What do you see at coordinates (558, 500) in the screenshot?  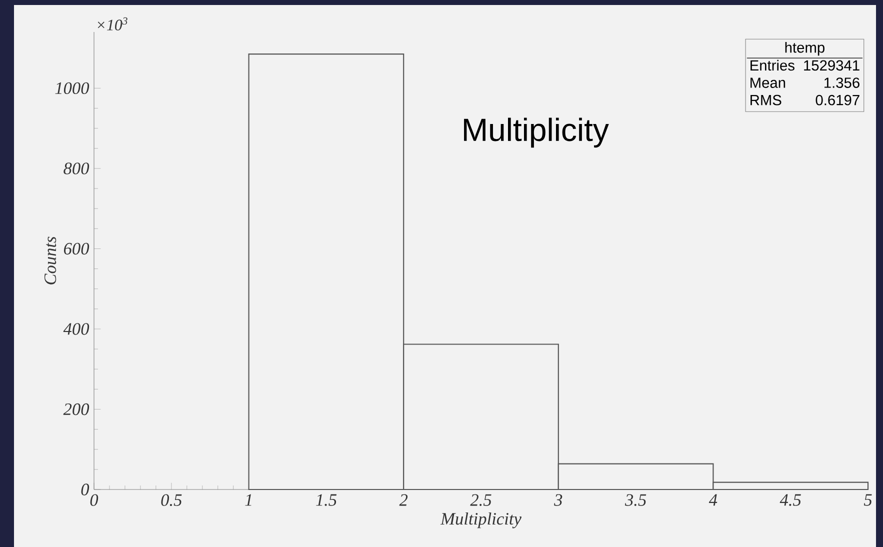 I see `x-tick-label: 3` at bounding box center [558, 500].